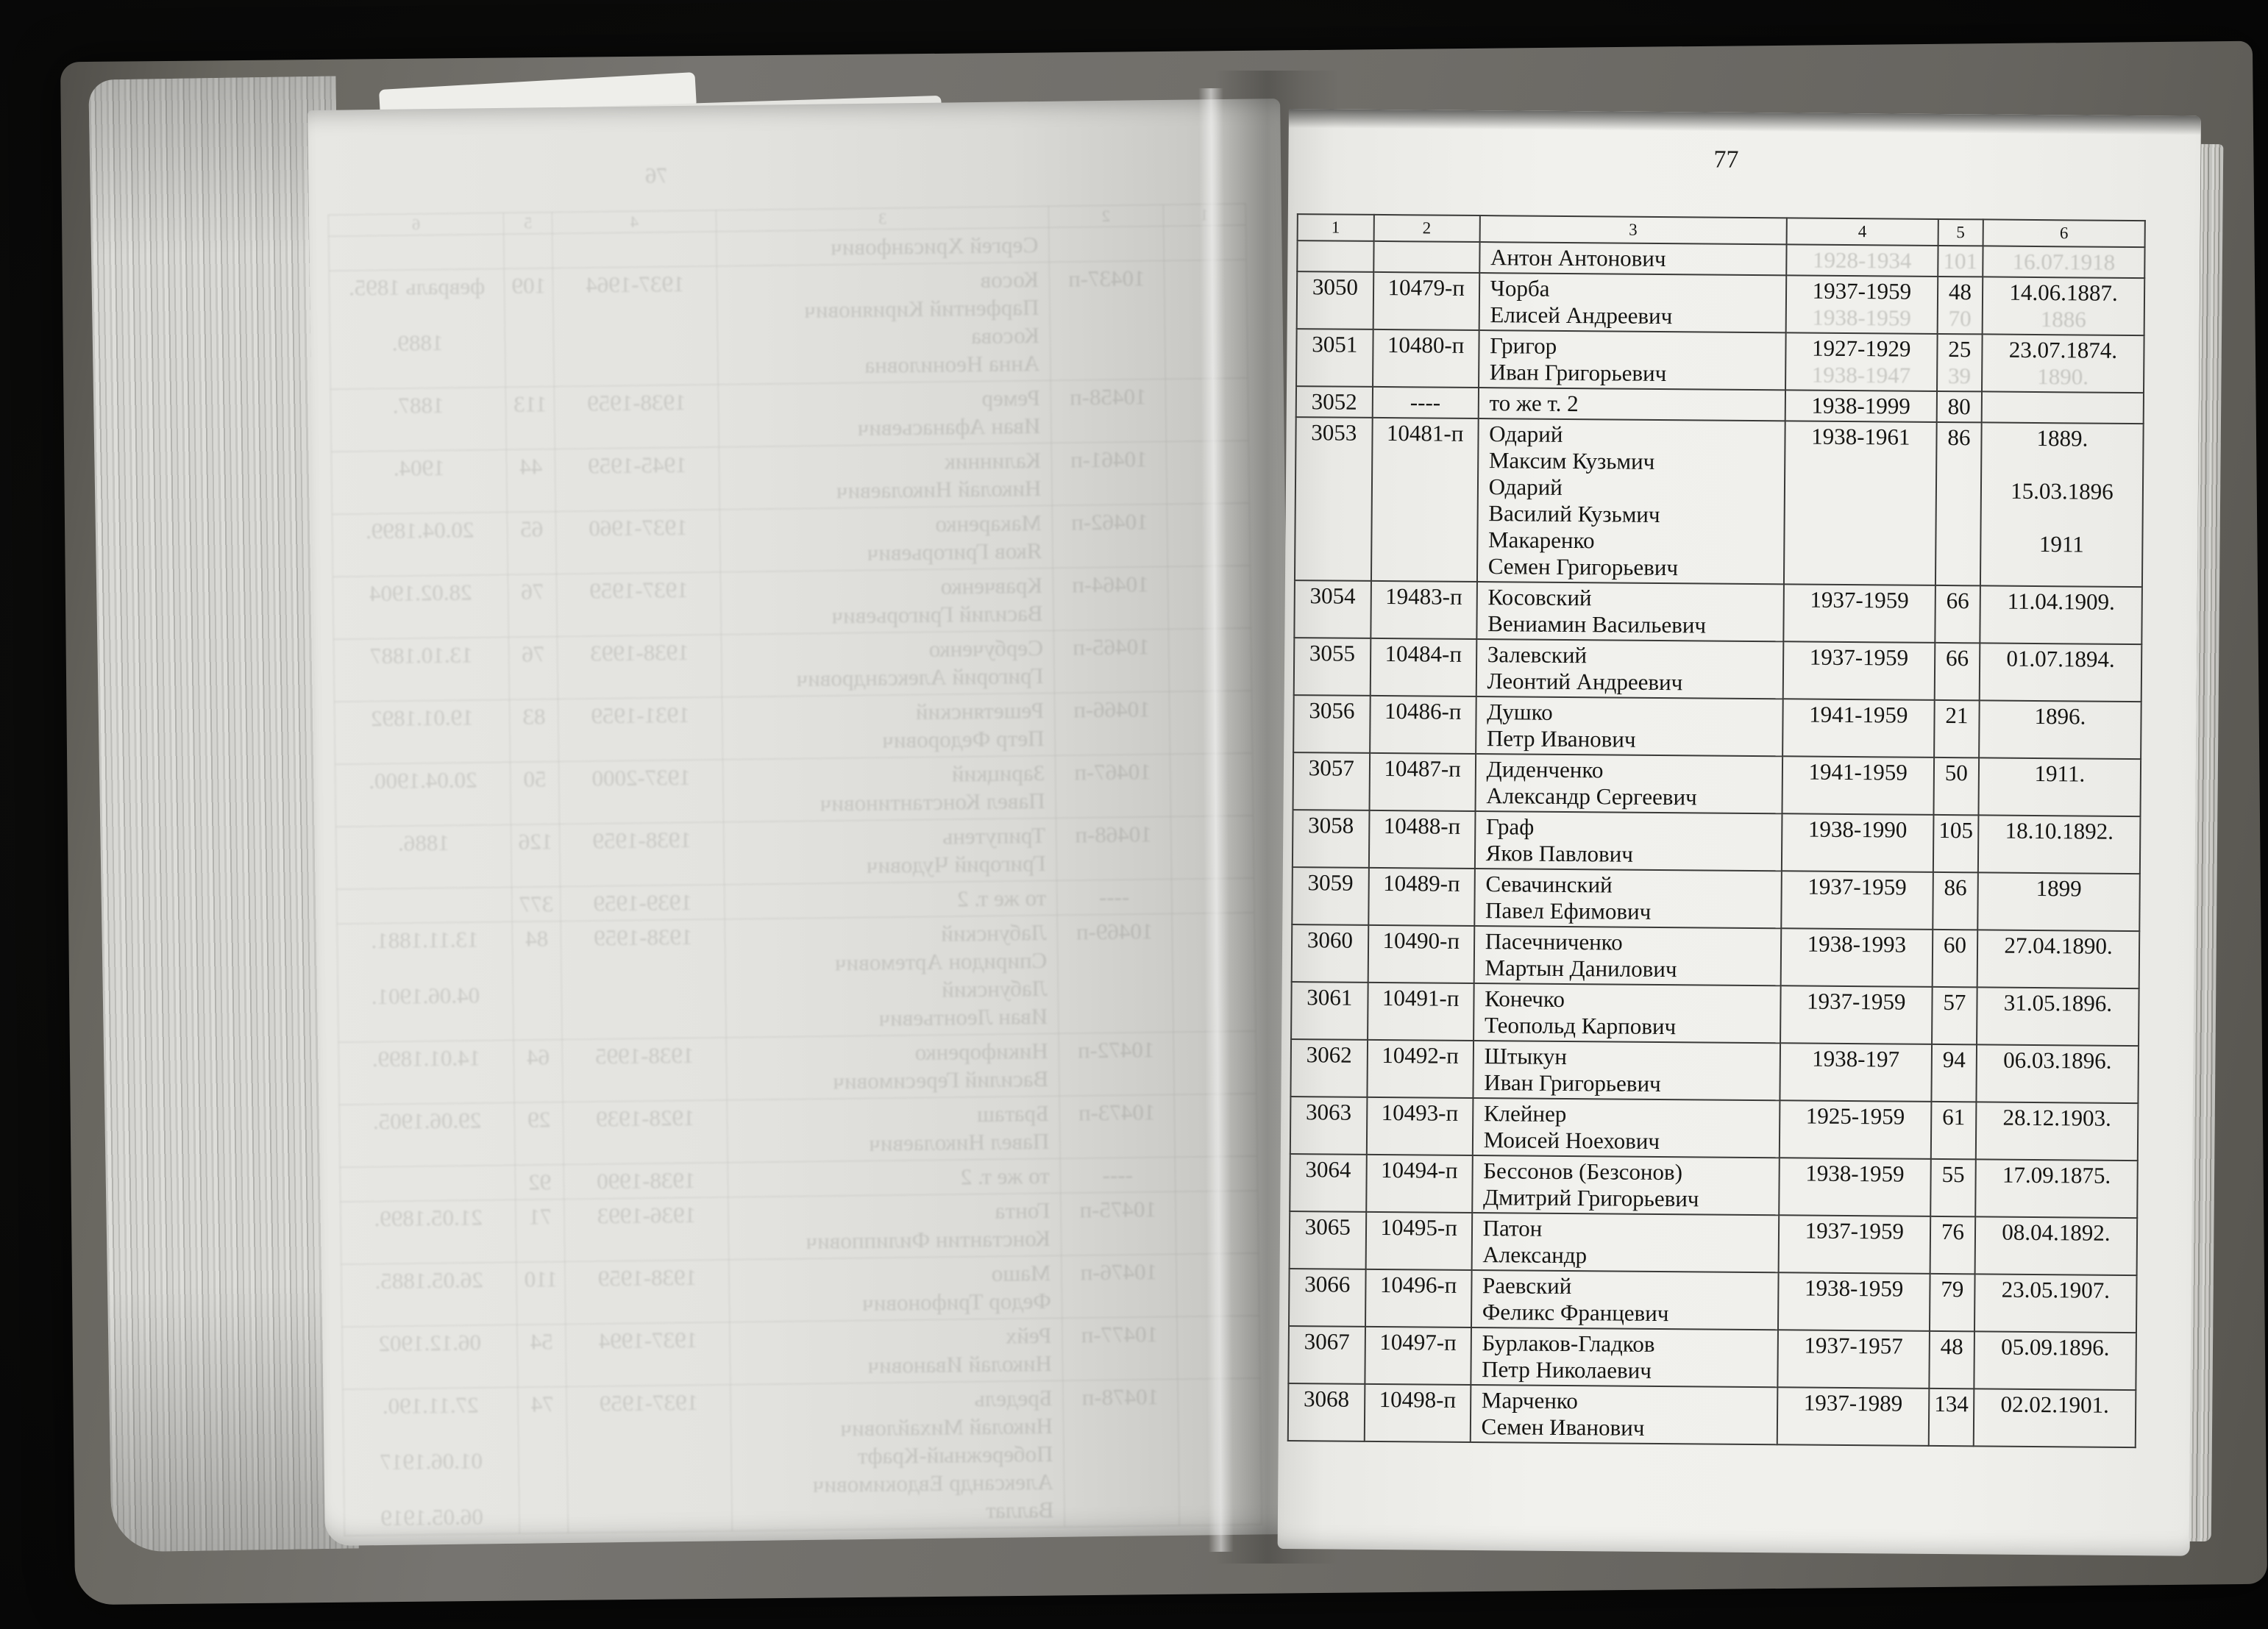 This screenshot has width=2268, height=1629. Describe the element at coordinates (1021, 1272) in the screenshot. I see `cell-text: Машо` at that location.